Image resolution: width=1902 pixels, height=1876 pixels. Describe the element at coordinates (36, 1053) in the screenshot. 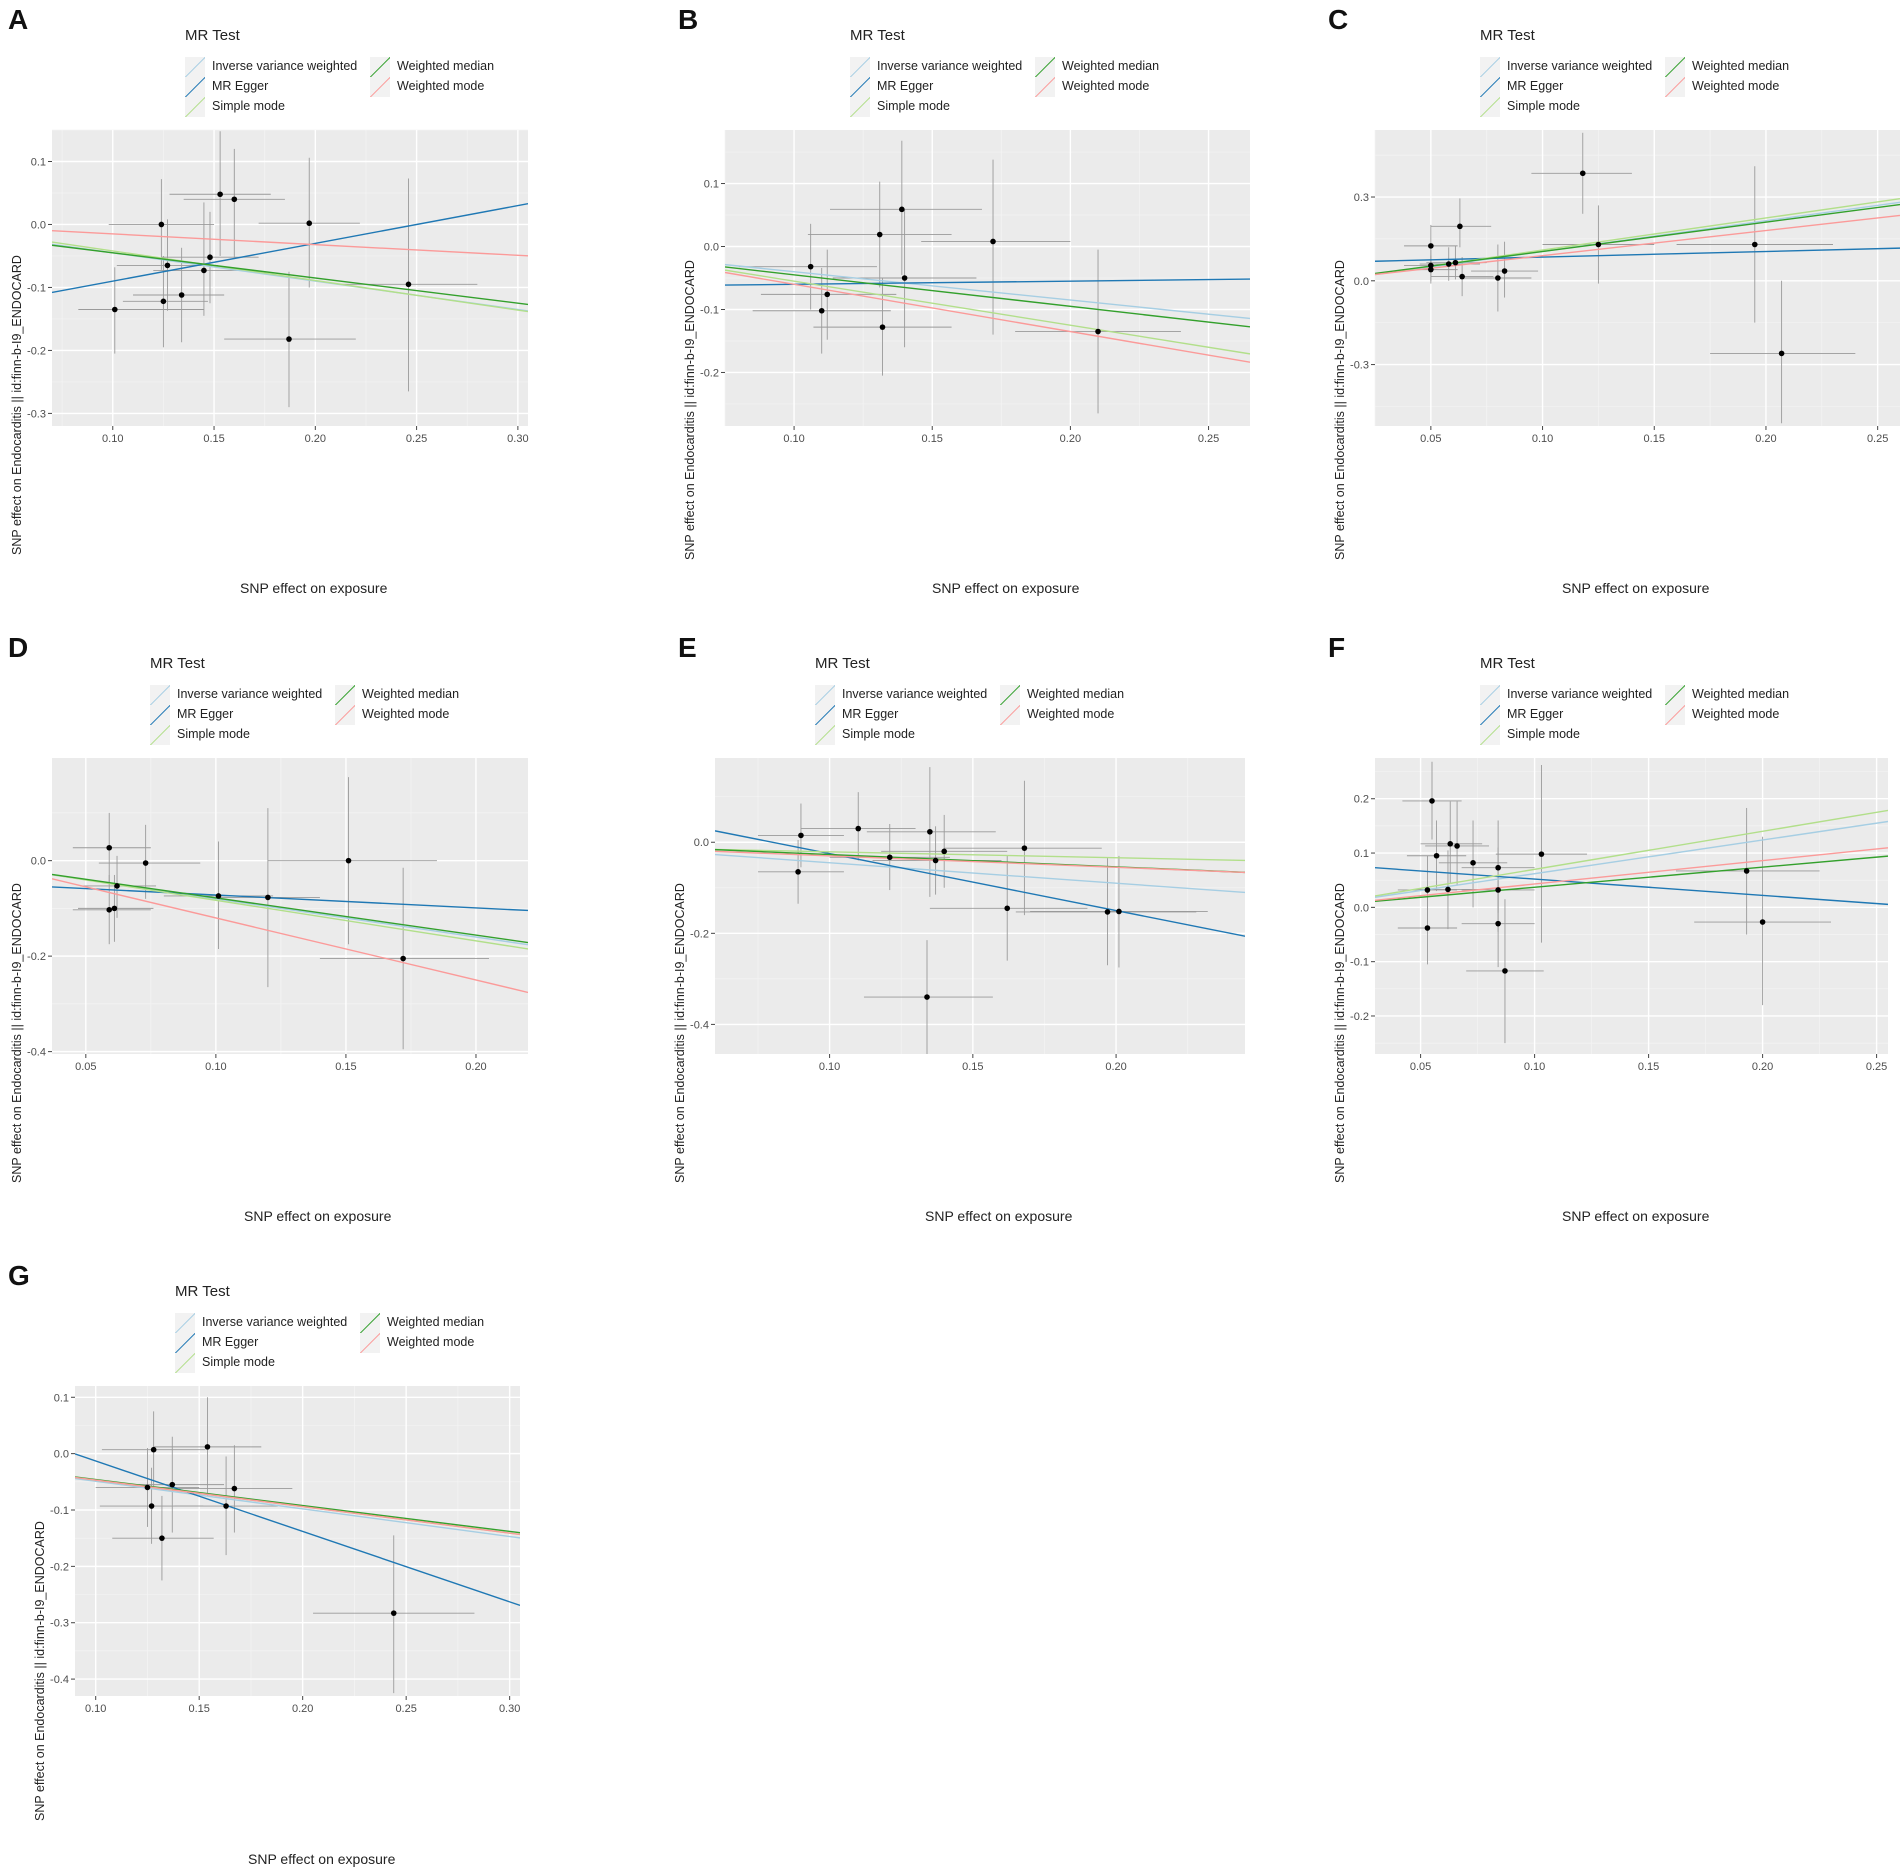

I see `y-tick-label: -0.4` at that location.